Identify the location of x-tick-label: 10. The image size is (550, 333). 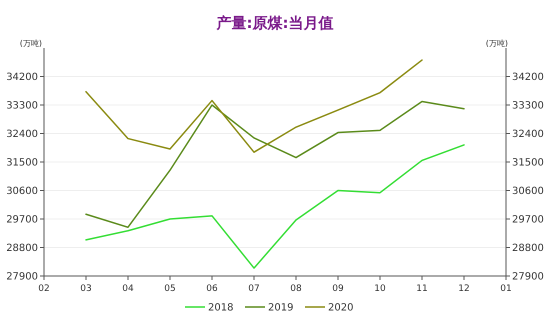
(380, 289).